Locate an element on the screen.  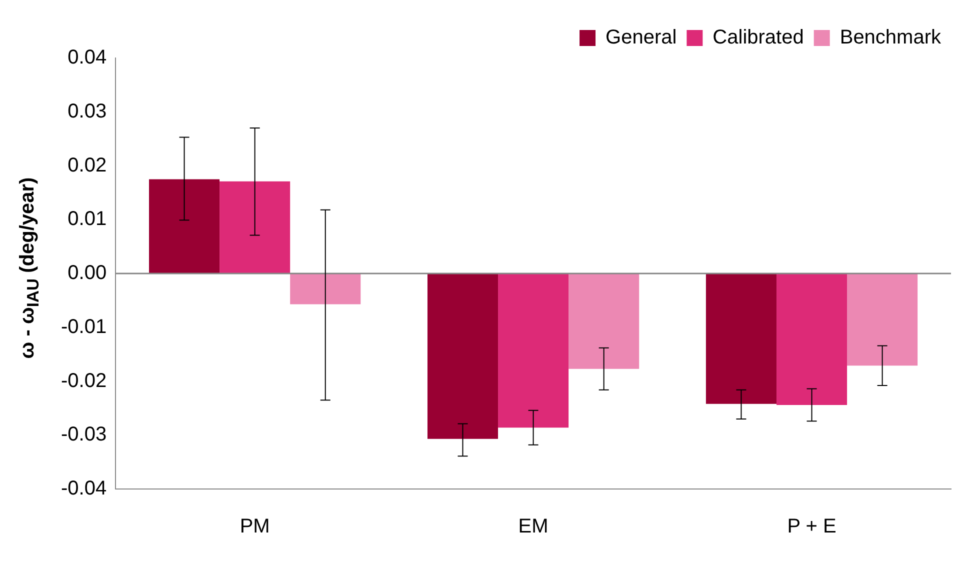
legend-label: General is located at coordinates (641, 37).